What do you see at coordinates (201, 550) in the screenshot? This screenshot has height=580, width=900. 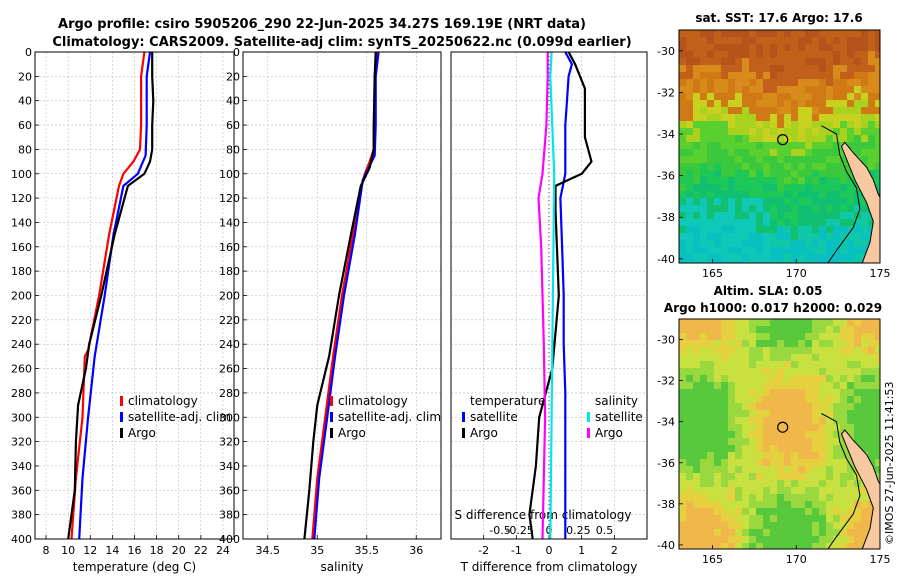 I see `x-tick-label: 22` at bounding box center [201, 550].